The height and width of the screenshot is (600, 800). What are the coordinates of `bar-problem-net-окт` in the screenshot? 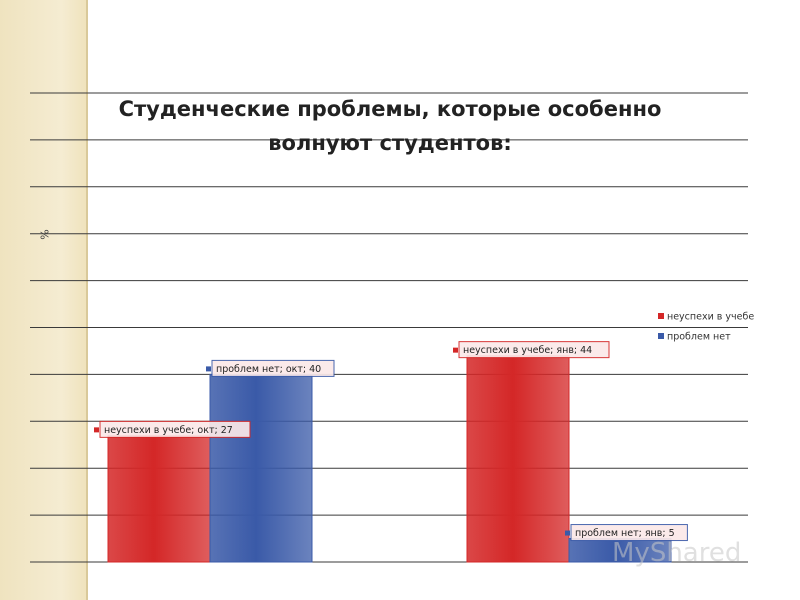 It's located at (261, 468).